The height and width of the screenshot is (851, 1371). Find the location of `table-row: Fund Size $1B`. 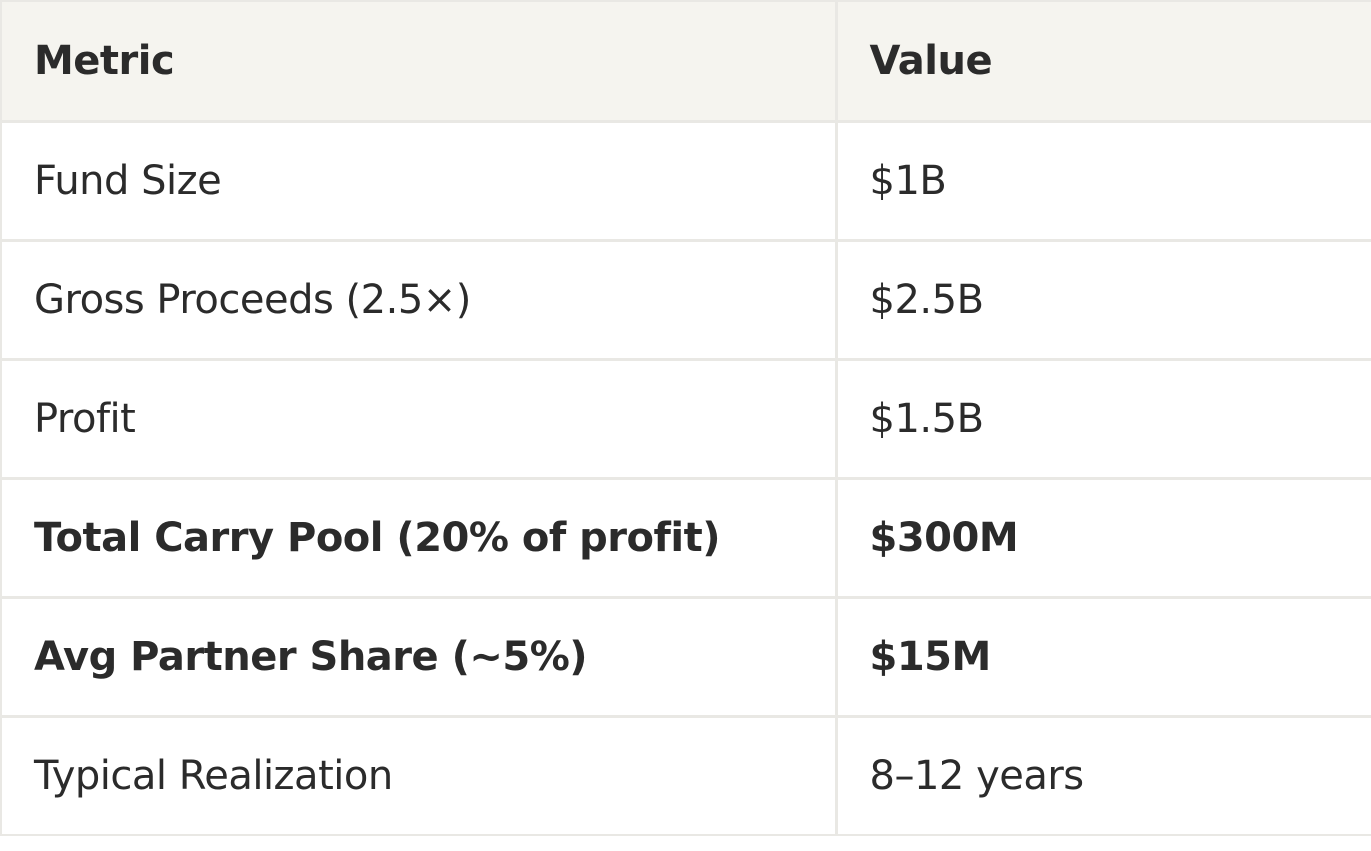

table-row: Fund Size $1B is located at coordinates (685, 181).